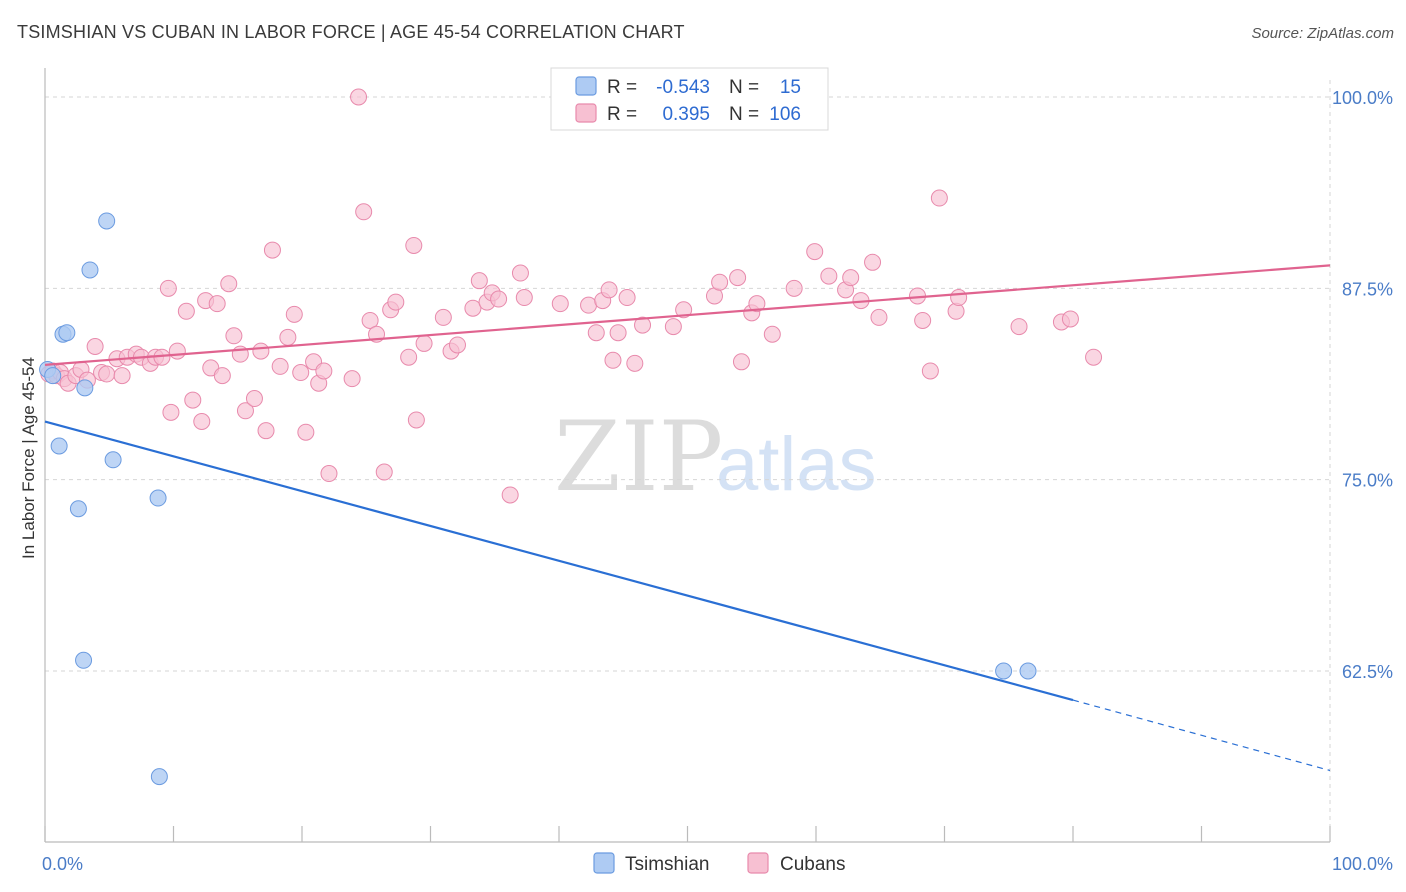  Describe the element at coordinates (813, 864) in the screenshot. I see `bottom-legend-label-cubans: Cubans` at that location.